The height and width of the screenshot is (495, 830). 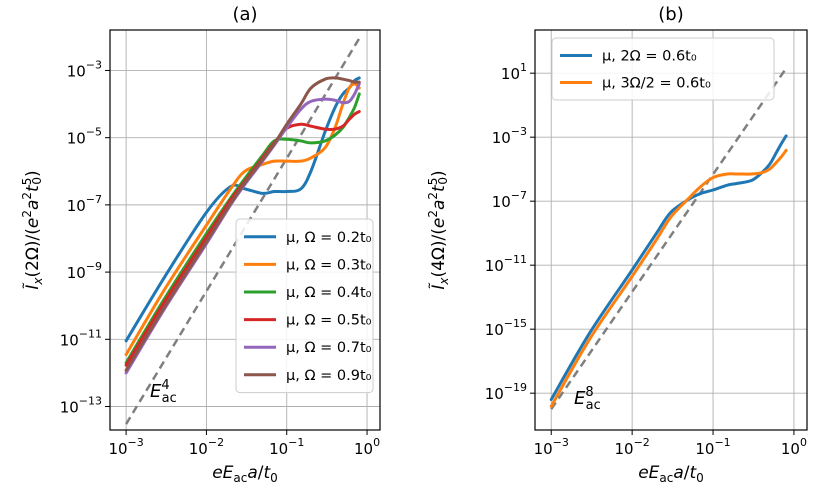 I want to click on y-tick-label: 10⁻¹⁵, so click(x=506, y=328).